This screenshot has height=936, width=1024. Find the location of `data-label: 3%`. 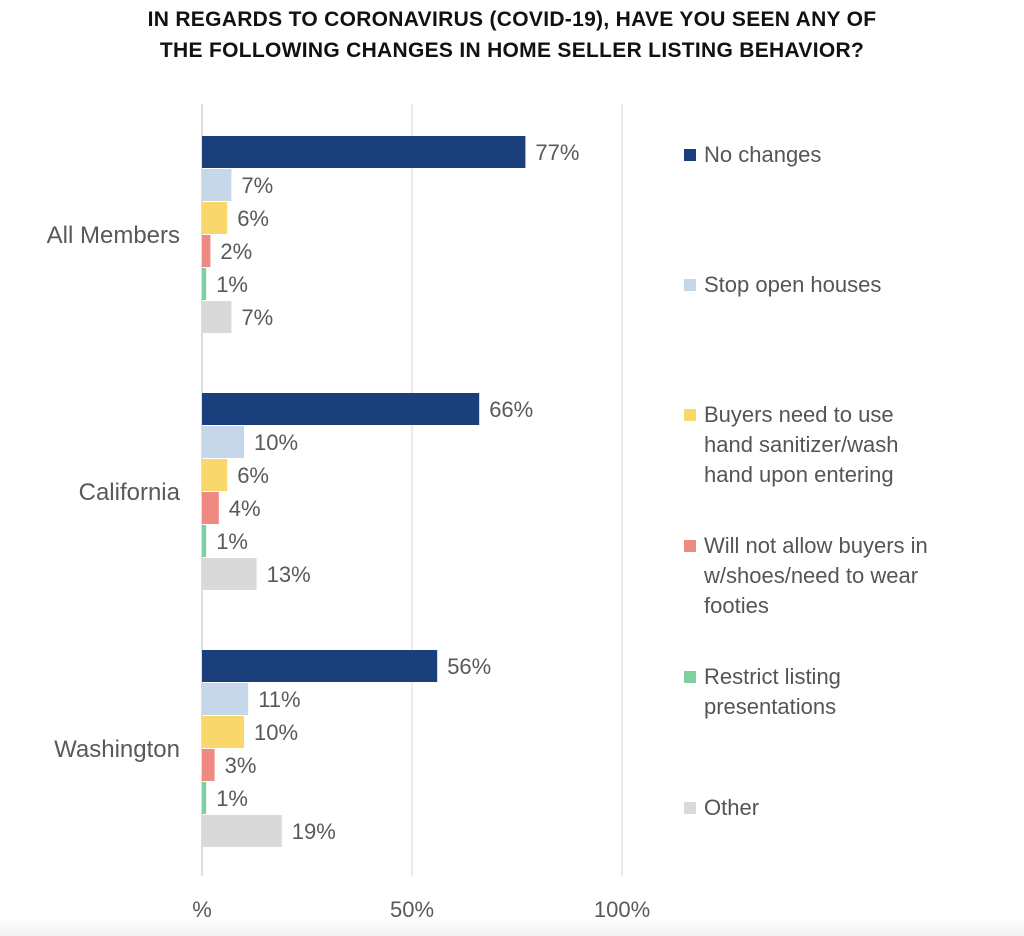

data-label: 3% is located at coordinates (241, 765).